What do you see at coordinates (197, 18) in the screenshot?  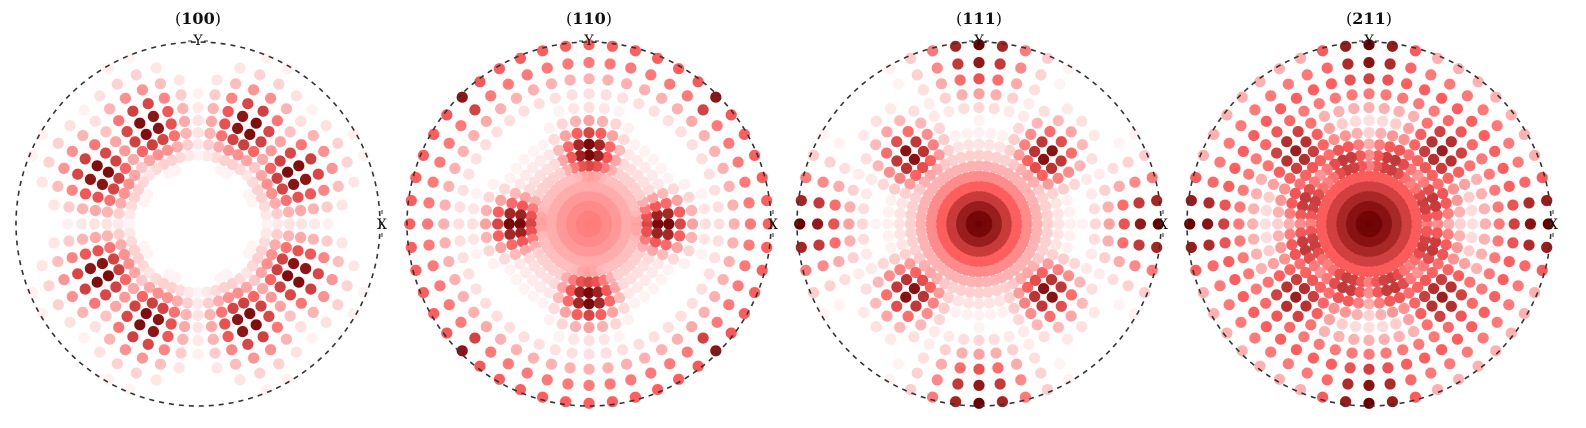 I see `plane-index: 100` at bounding box center [197, 18].